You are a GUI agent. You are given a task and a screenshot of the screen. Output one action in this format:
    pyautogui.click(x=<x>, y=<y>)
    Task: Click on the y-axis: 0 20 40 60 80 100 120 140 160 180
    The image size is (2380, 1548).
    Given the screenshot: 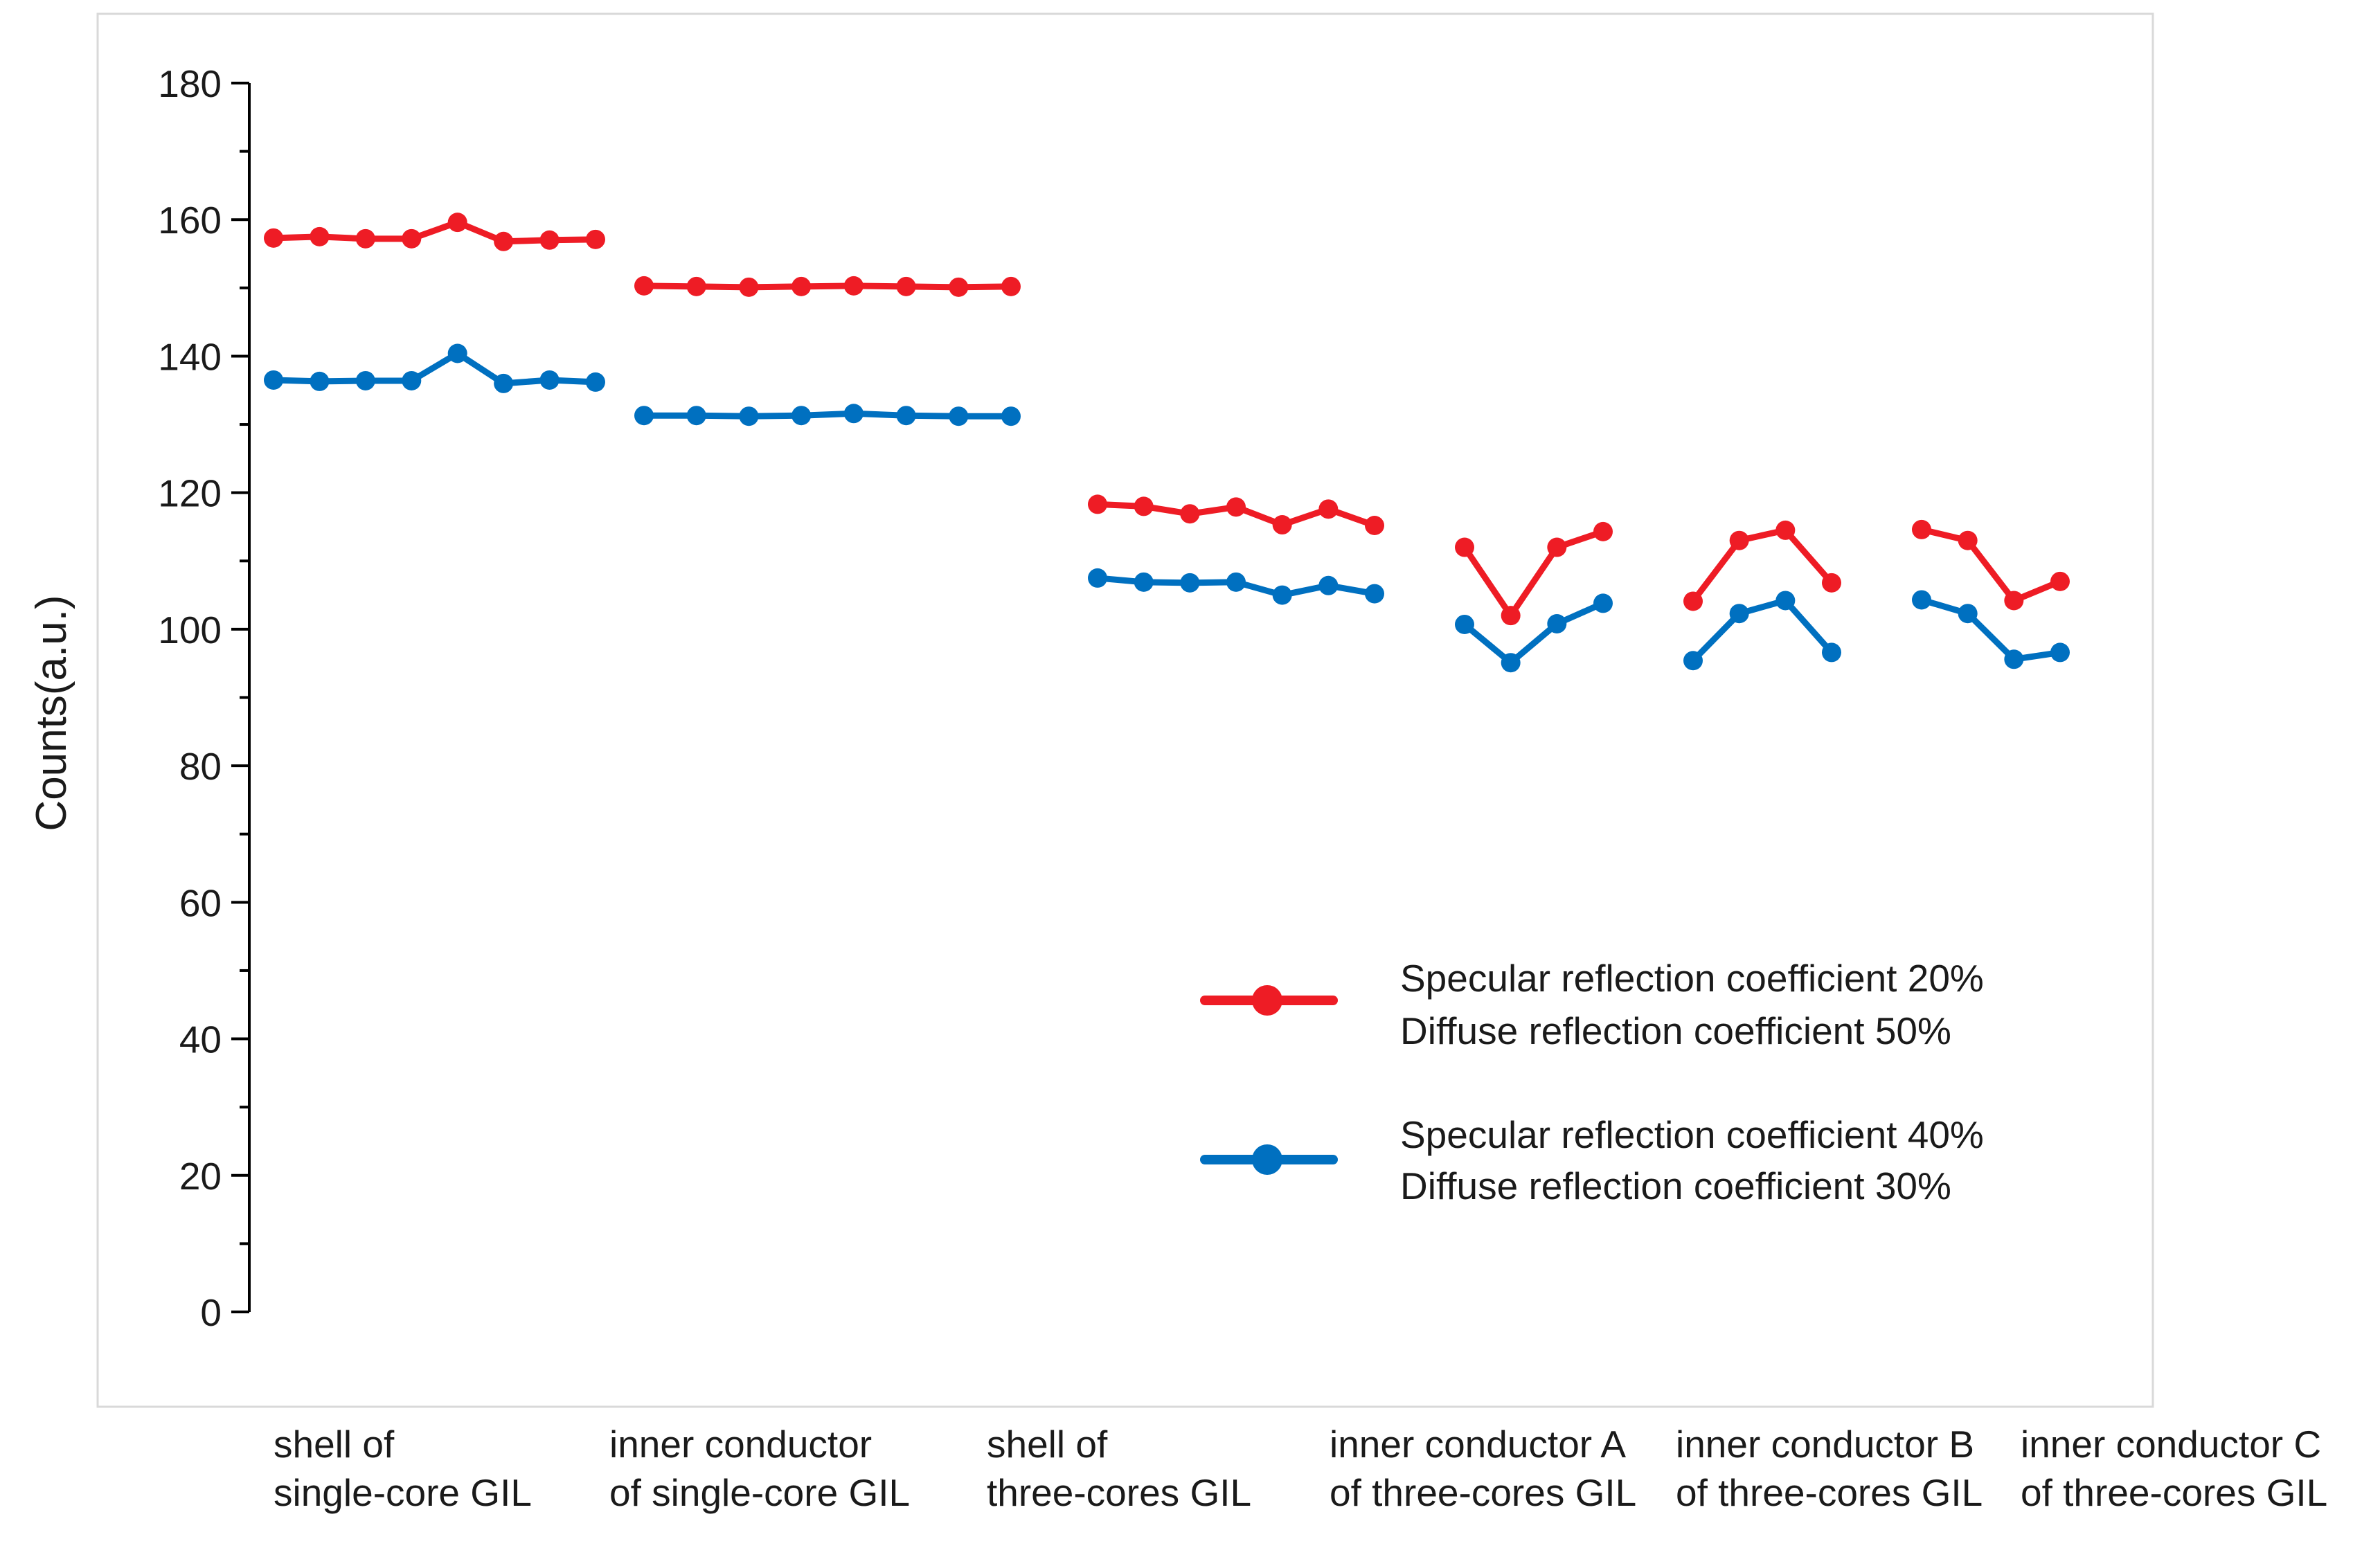 What is the action you would take?
    pyautogui.click(x=204, y=698)
    